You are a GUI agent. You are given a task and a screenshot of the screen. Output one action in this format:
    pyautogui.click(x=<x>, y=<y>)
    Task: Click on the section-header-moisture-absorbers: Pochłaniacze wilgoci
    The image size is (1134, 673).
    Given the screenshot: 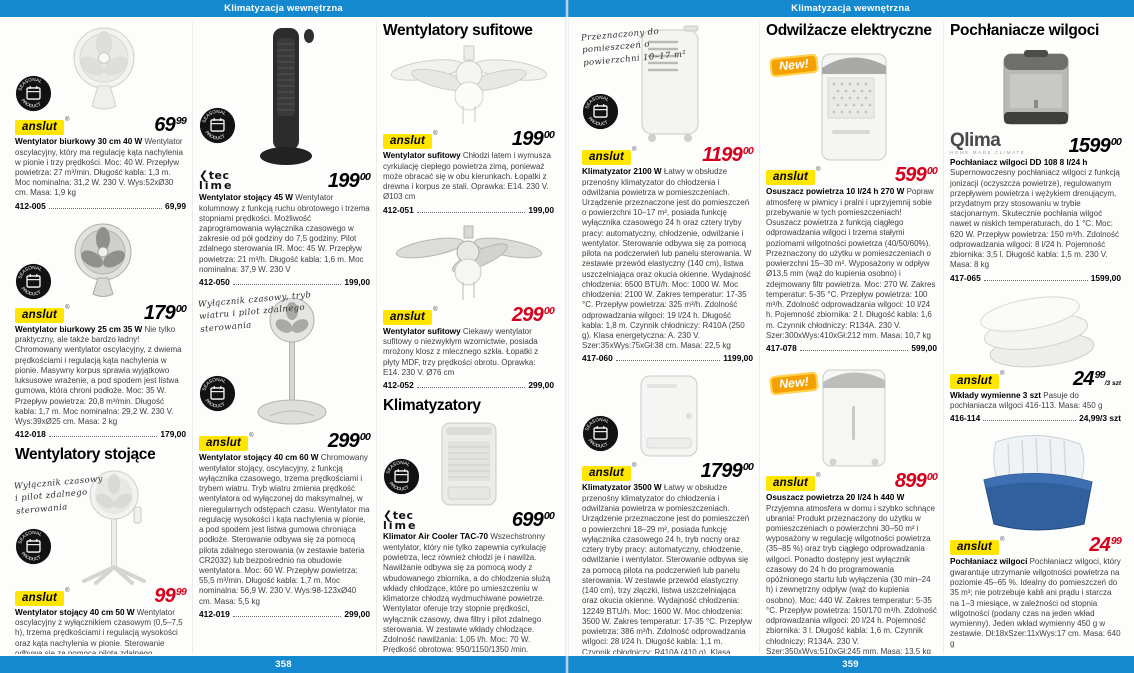 What is the action you would take?
    pyautogui.click(x=1025, y=30)
    